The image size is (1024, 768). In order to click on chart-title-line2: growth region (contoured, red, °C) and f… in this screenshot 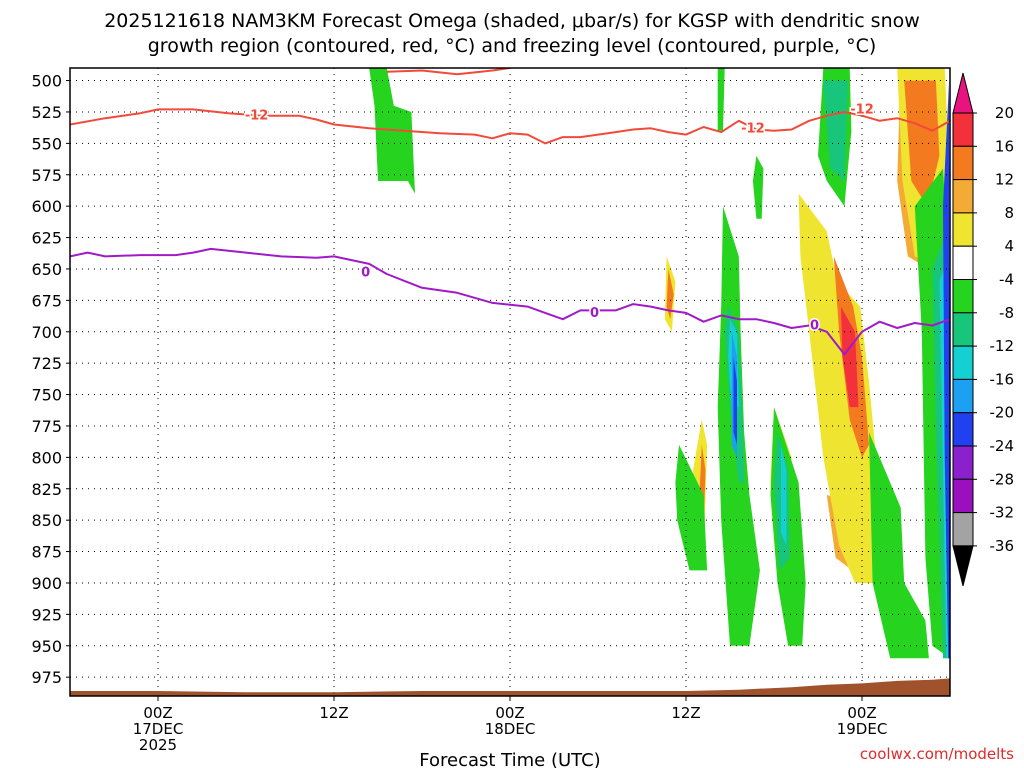, I will do `click(512, 46)`.